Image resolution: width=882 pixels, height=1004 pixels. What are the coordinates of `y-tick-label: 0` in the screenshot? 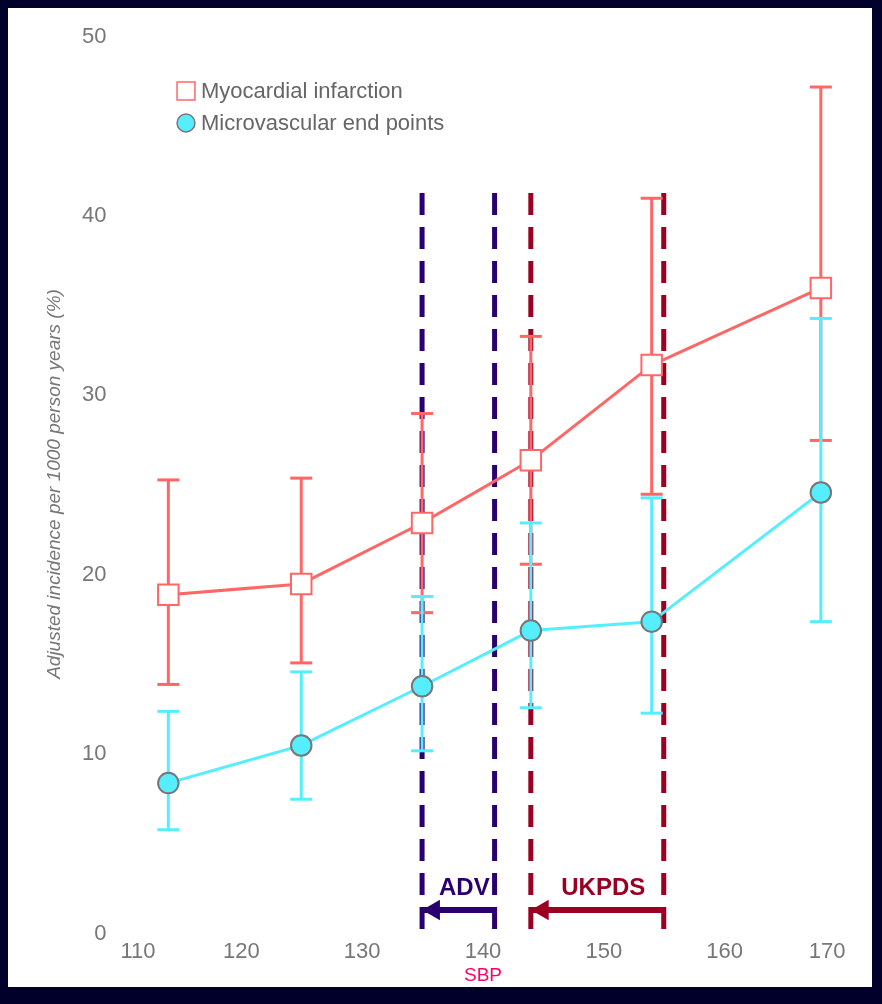 It's located at (100, 932).